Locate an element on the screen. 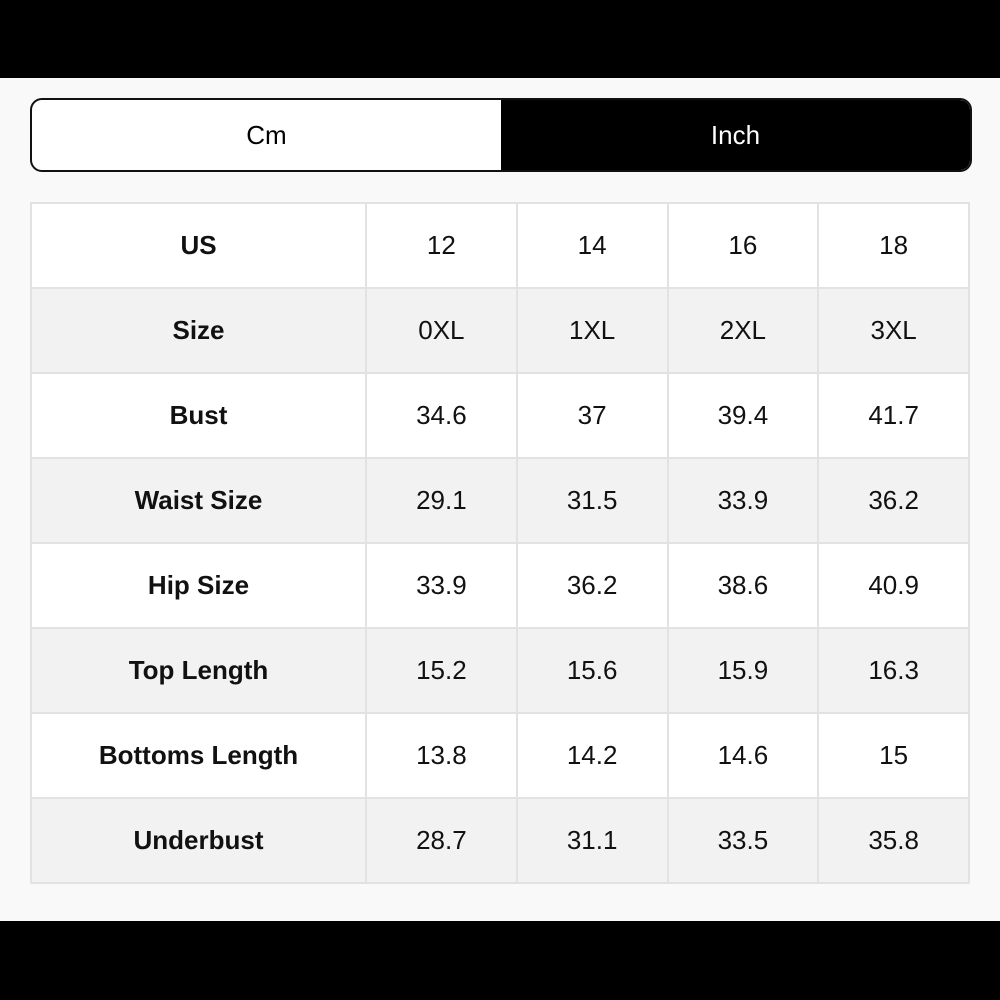 This screenshot has width=1000, height=1000. table-cell: 14.2 is located at coordinates (592, 755).